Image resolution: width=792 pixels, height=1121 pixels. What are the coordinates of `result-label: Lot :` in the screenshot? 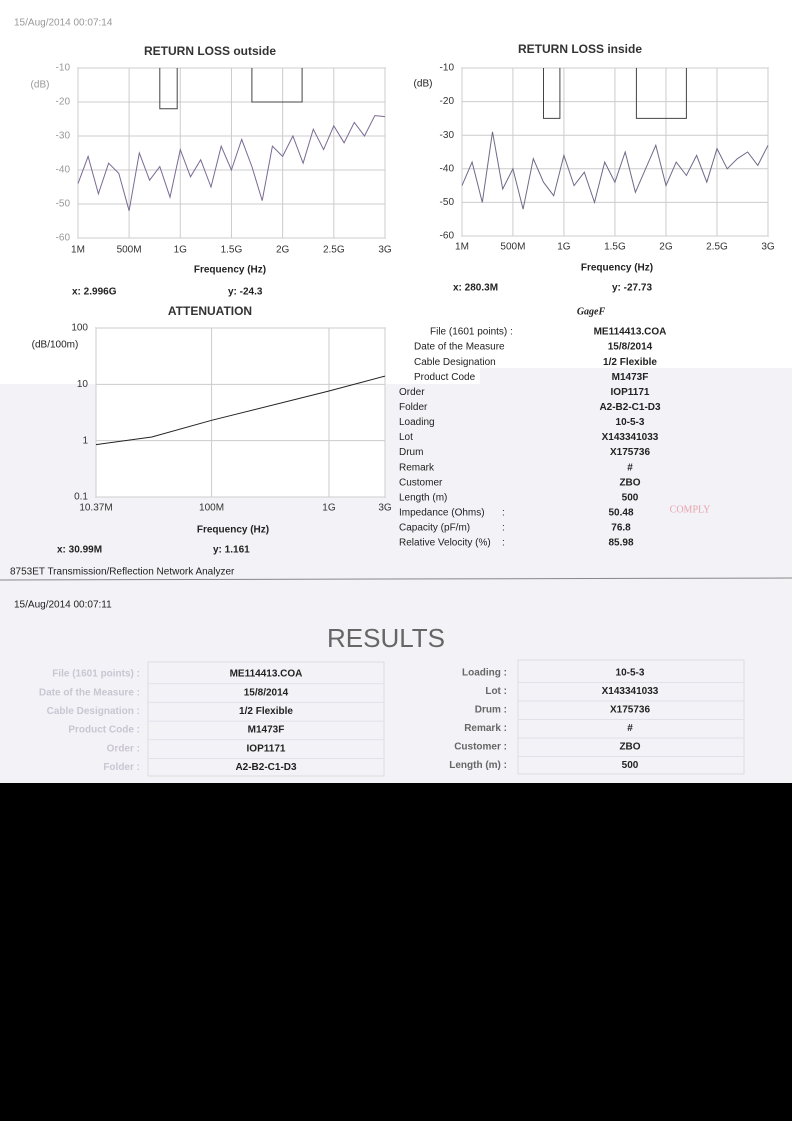 It's located at (496, 691).